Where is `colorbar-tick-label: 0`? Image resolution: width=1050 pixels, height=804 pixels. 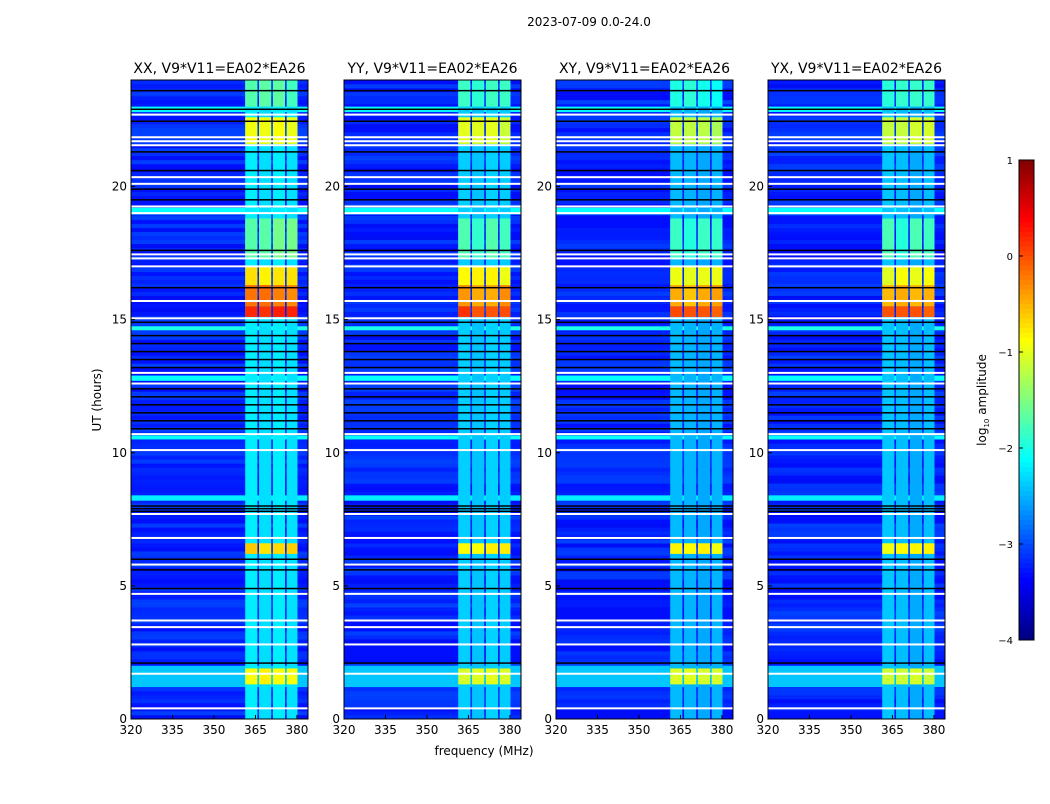
colorbar-tick-label: 0 is located at coordinates (1010, 257).